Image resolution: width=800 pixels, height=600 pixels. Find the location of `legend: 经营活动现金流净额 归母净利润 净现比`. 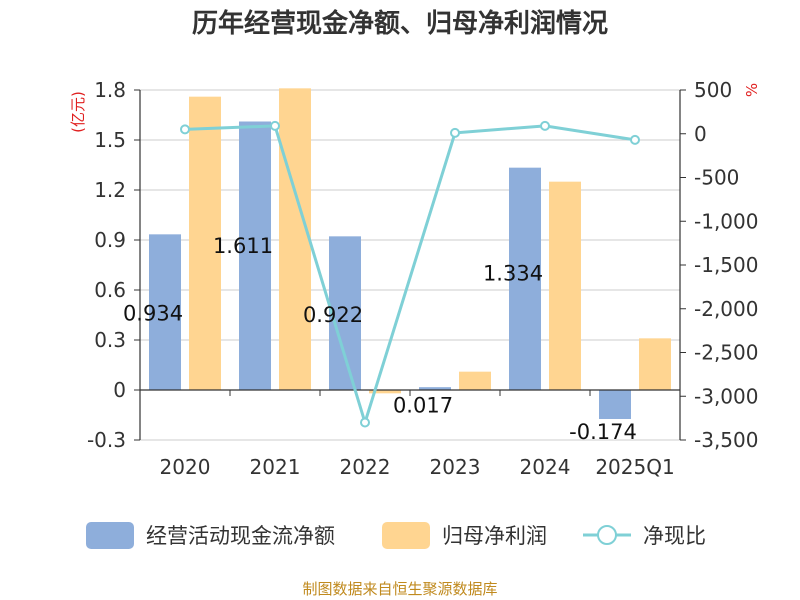

legend: 经营活动现金流净额 归母净利润 净现比 is located at coordinates (396, 535).